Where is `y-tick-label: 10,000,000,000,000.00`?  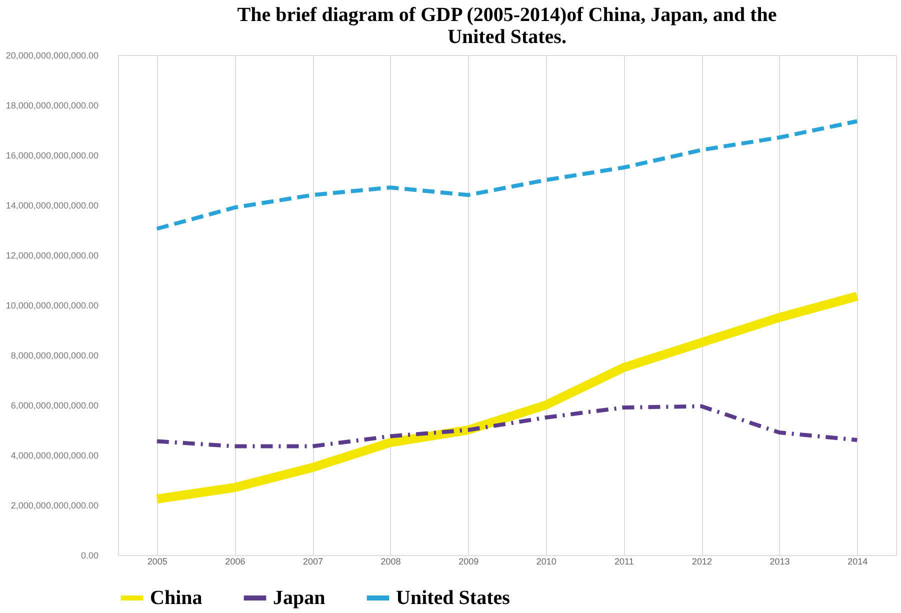 y-tick-label: 10,000,000,000,000.00 is located at coordinates (52, 305).